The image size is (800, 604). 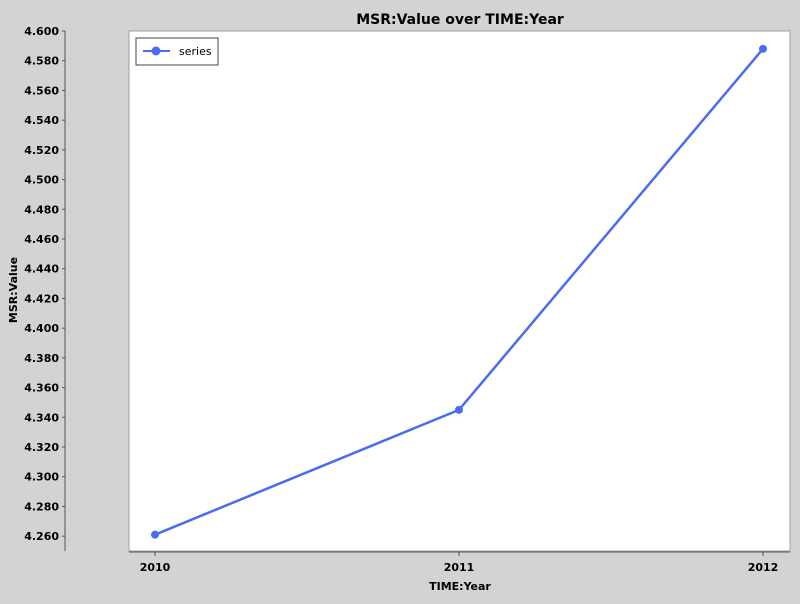 What do you see at coordinates (41, 239) in the screenshot?
I see `y-tick-label: 4.460` at bounding box center [41, 239].